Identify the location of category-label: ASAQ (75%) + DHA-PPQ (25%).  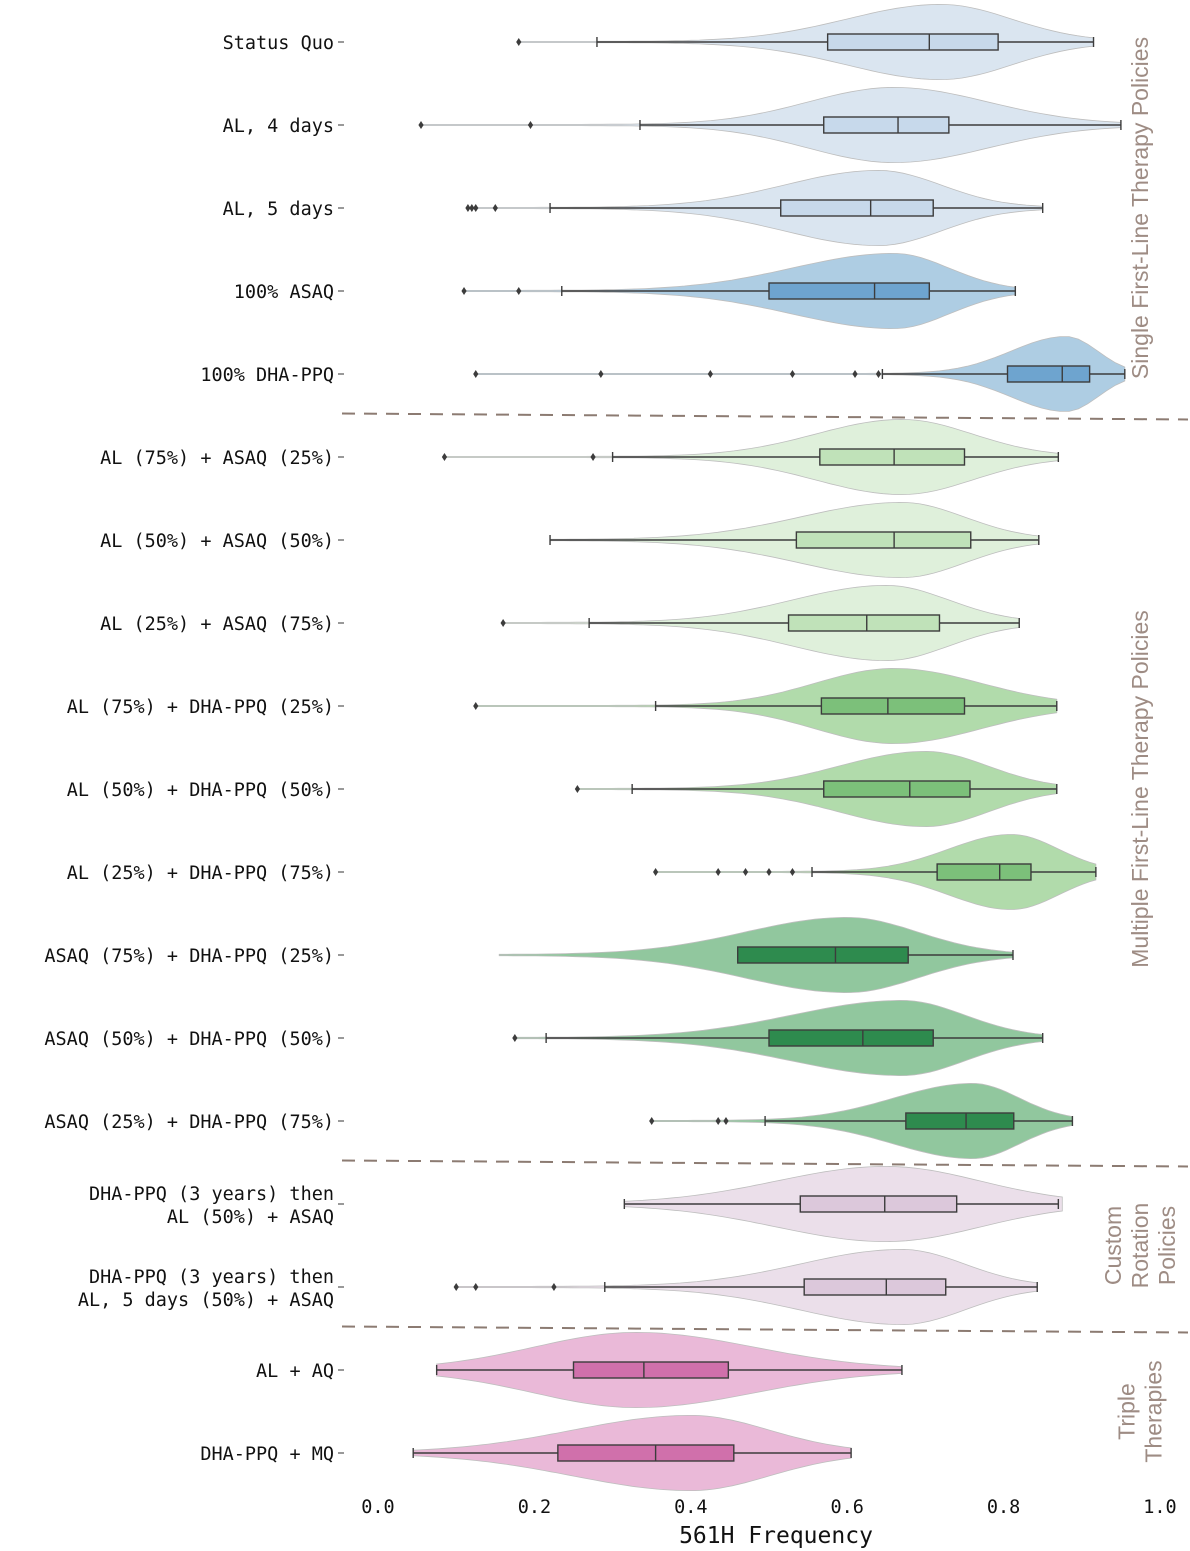
(189, 956).